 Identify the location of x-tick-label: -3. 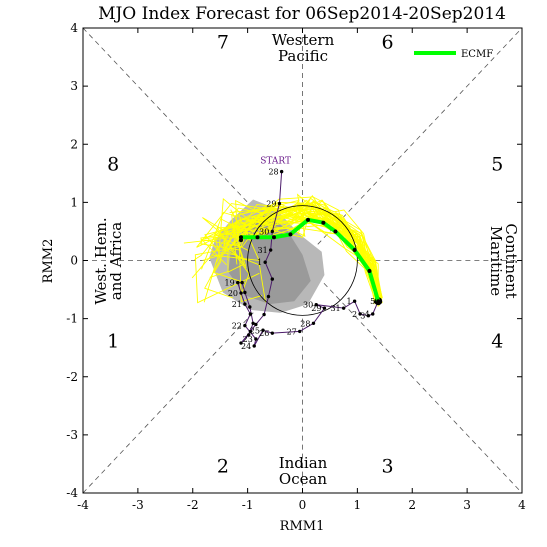
(138, 505).